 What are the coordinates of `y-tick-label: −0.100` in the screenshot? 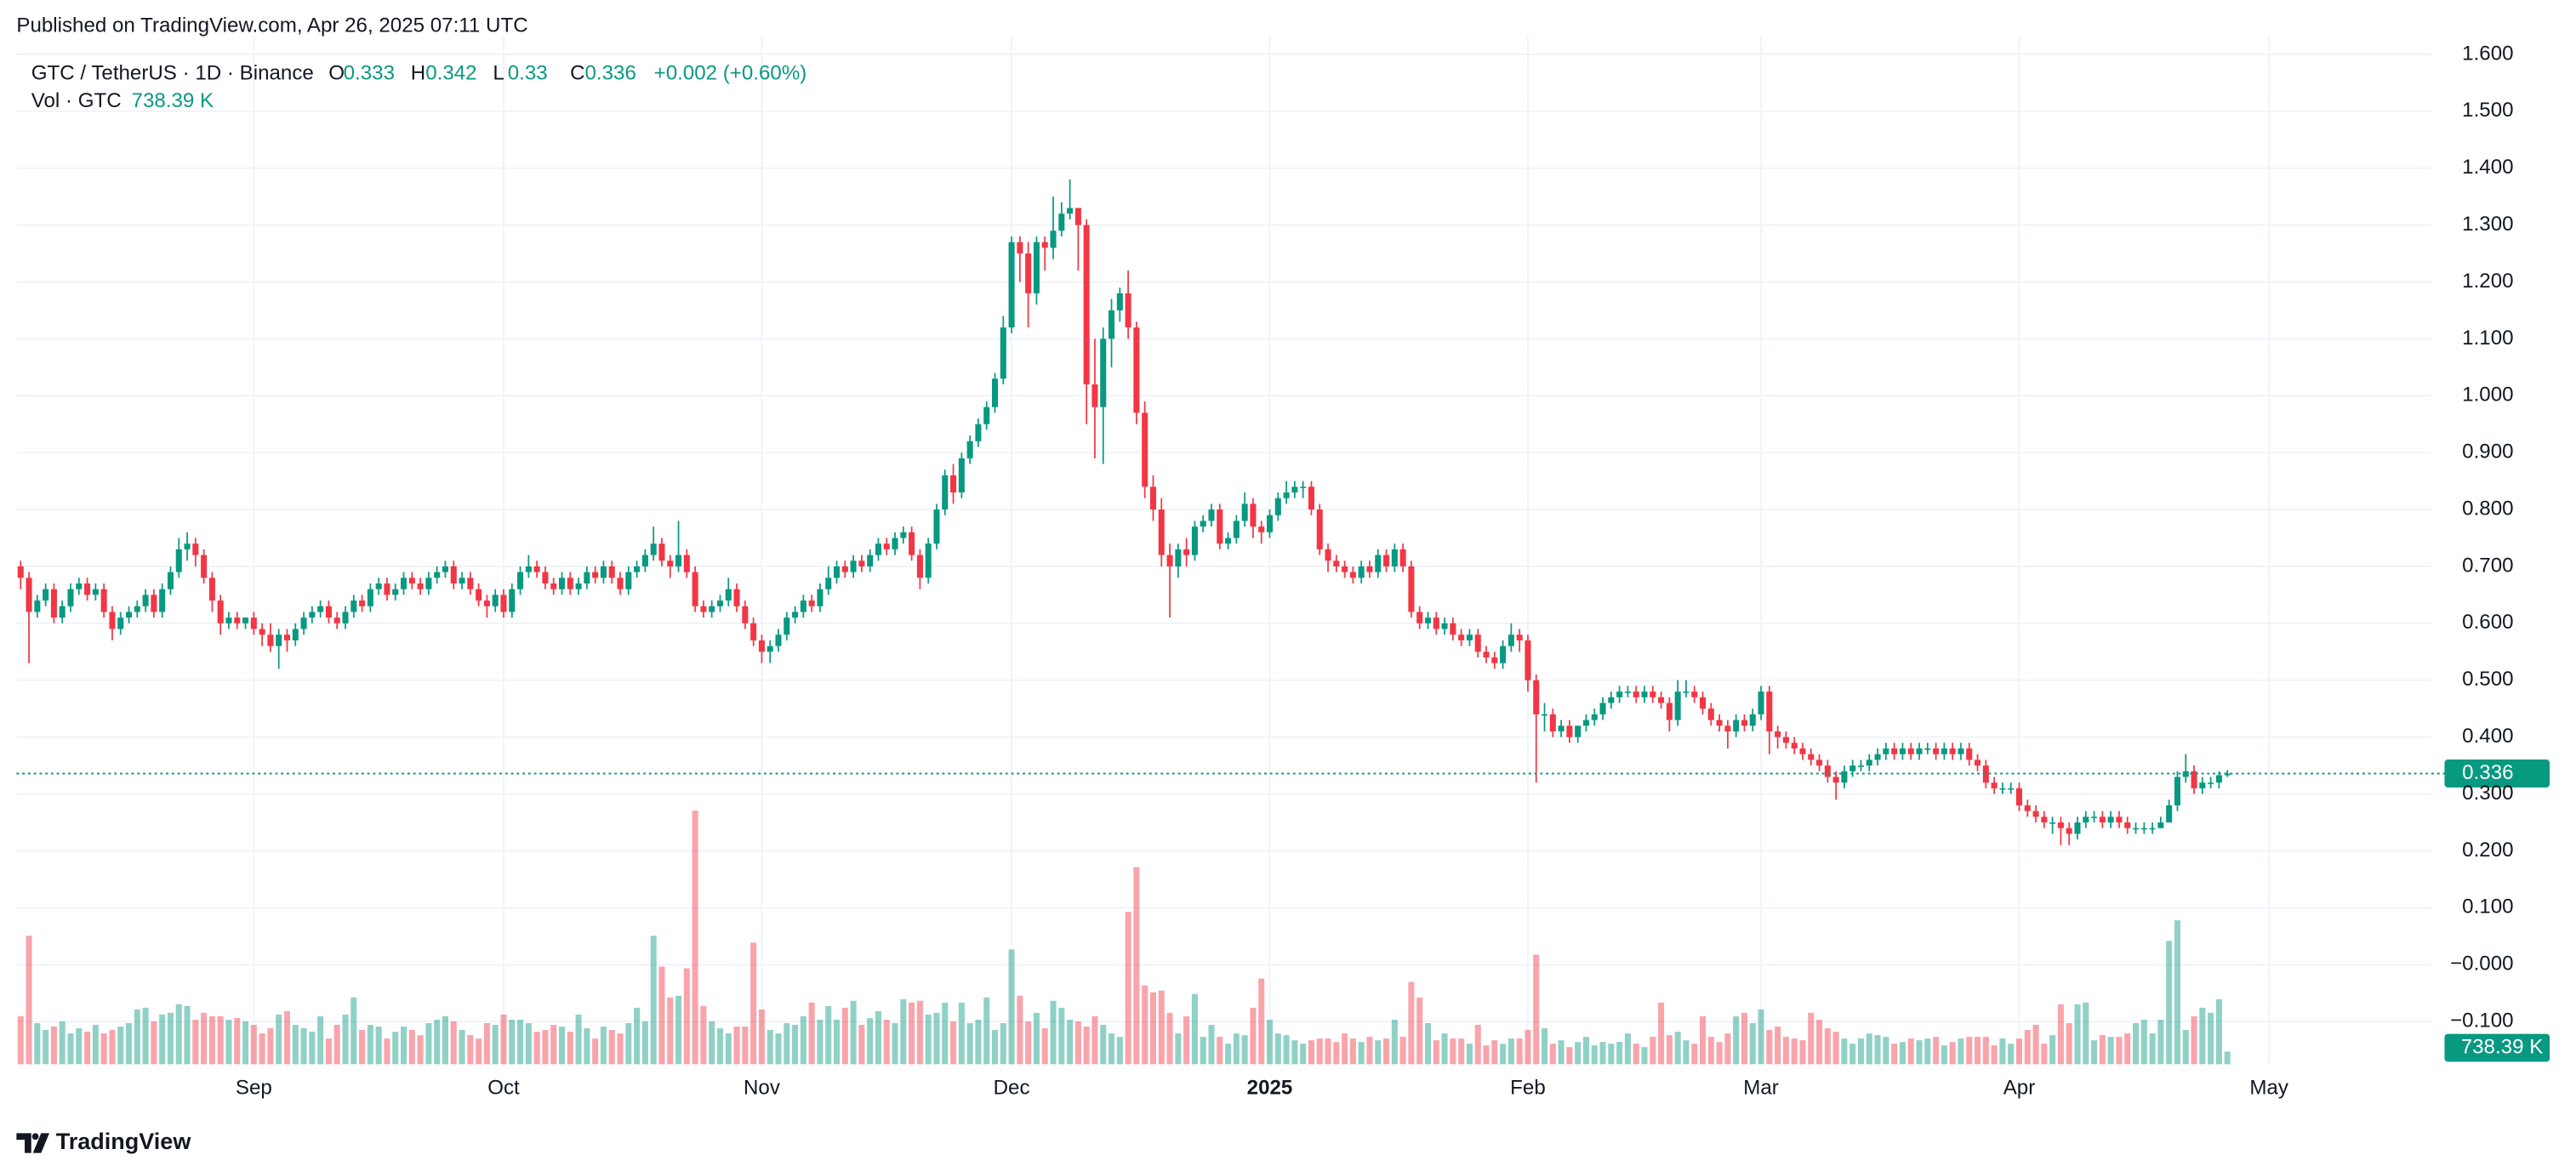 It's located at (2482, 1022).